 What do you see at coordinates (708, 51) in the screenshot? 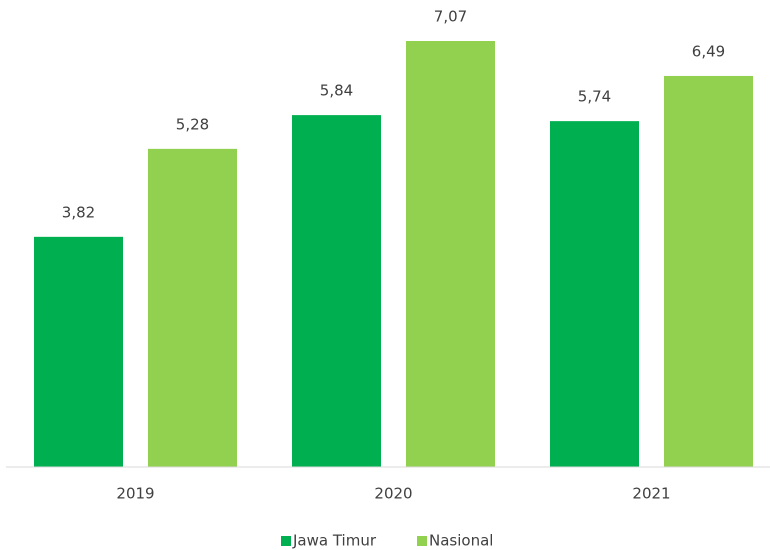
I see `data-label: 6,49` at bounding box center [708, 51].